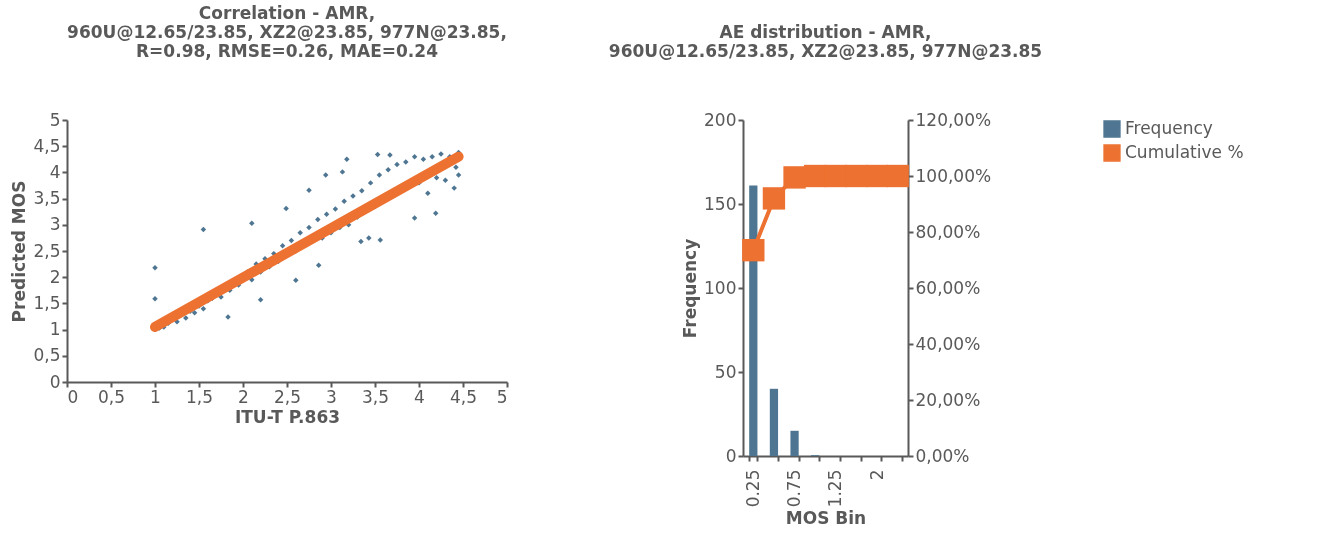 This screenshot has width=1330, height=549. What do you see at coordinates (1169, 128) in the screenshot?
I see `legend-label: Frequency` at bounding box center [1169, 128].